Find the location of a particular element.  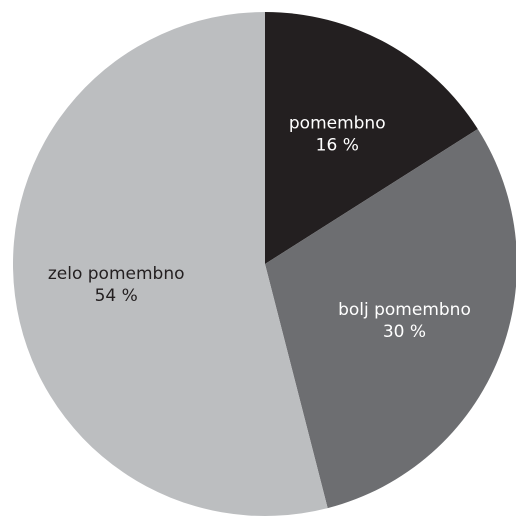

slice-label-0: pomembno is located at coordinates (337, 124).